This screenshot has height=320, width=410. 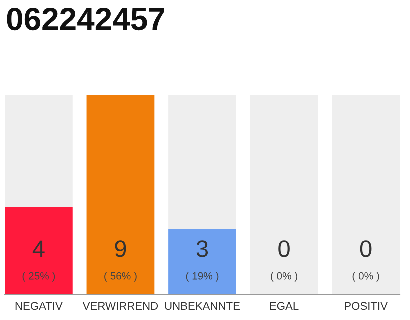 What do you see at coordinates (202, 306) in the screenshot?
I see `x-tick-label: UNBEKANNTE` at bounding box center [202, 306].